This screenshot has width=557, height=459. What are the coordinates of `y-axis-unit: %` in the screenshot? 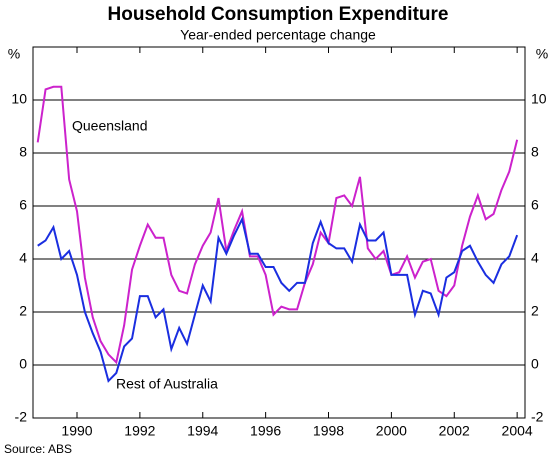 It's located at (14, 54).